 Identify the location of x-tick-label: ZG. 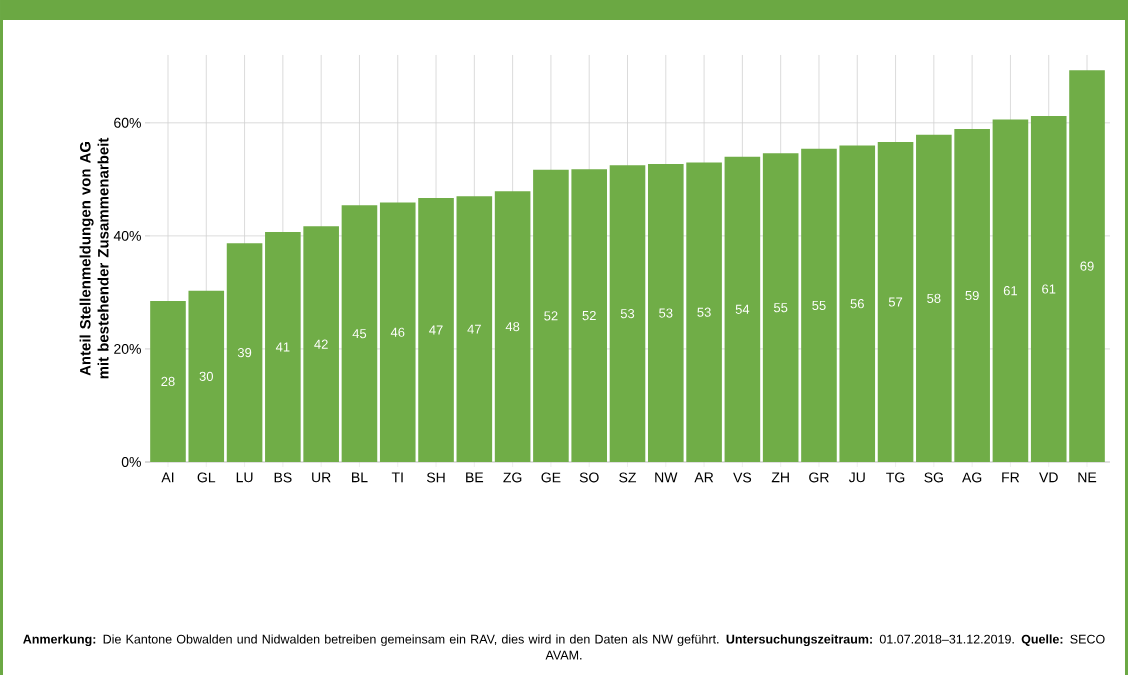
(512, 477).